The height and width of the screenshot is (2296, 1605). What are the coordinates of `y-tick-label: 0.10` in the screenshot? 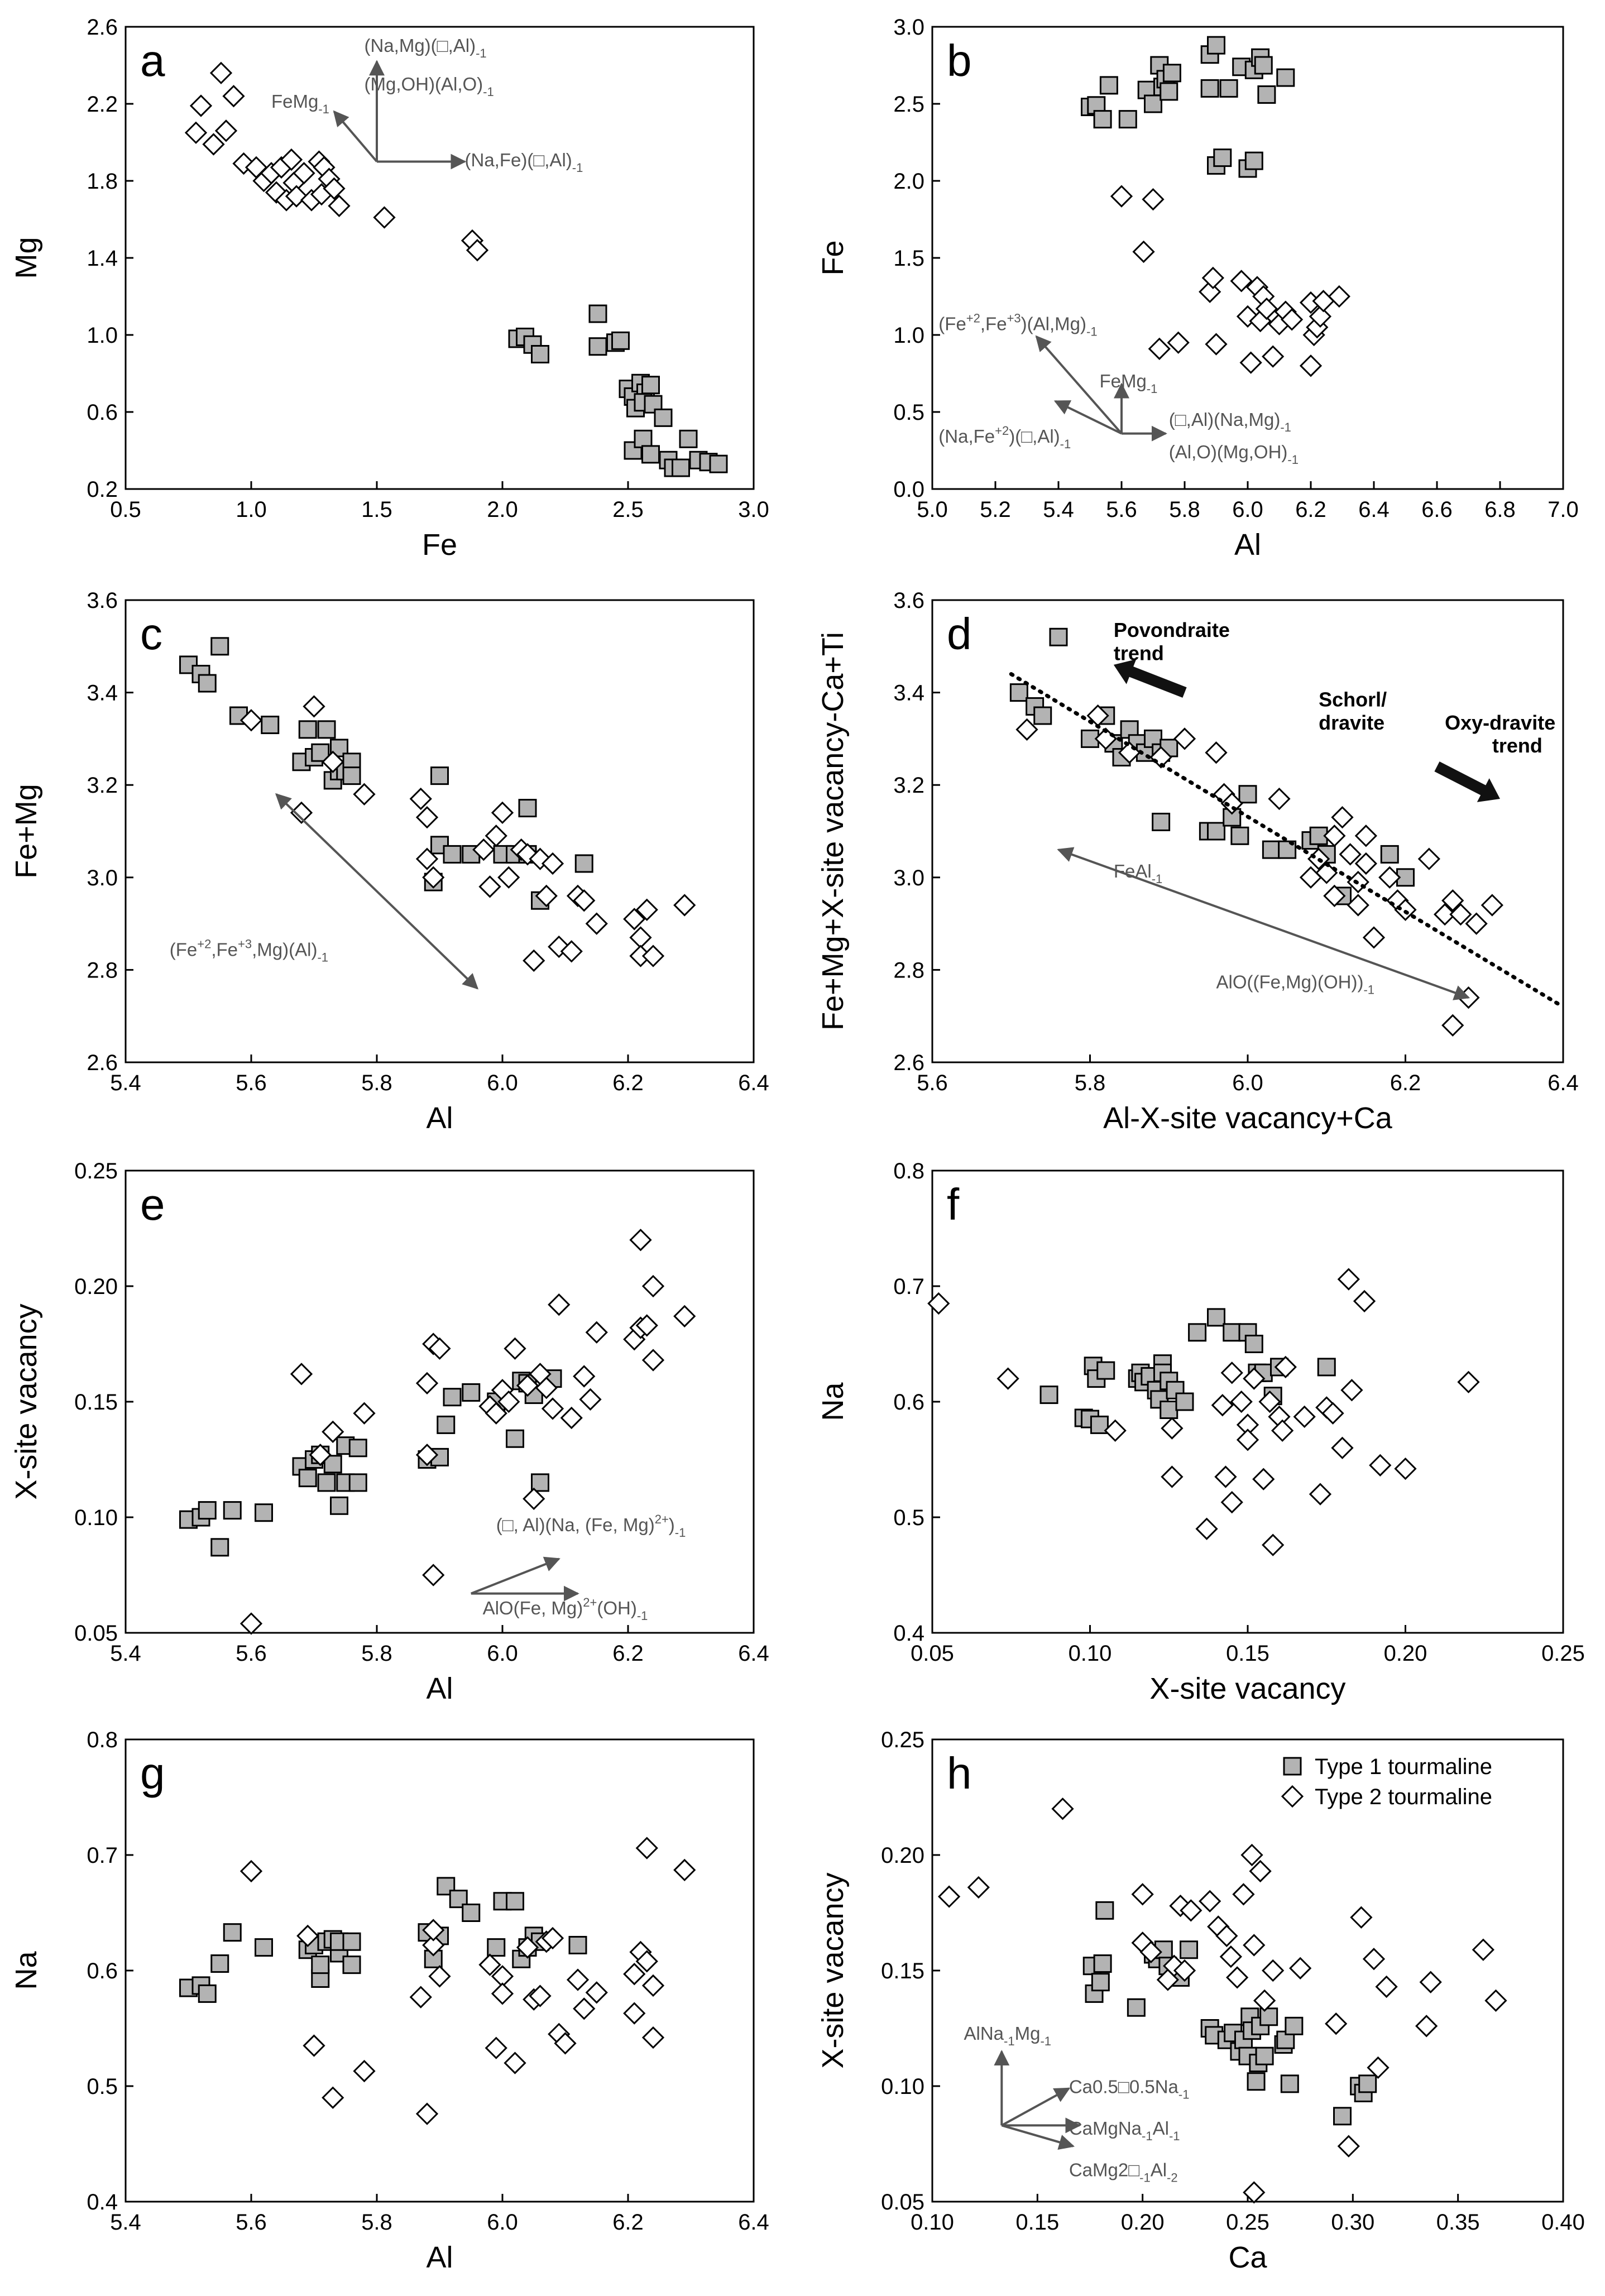 It's located at (902, 2087).